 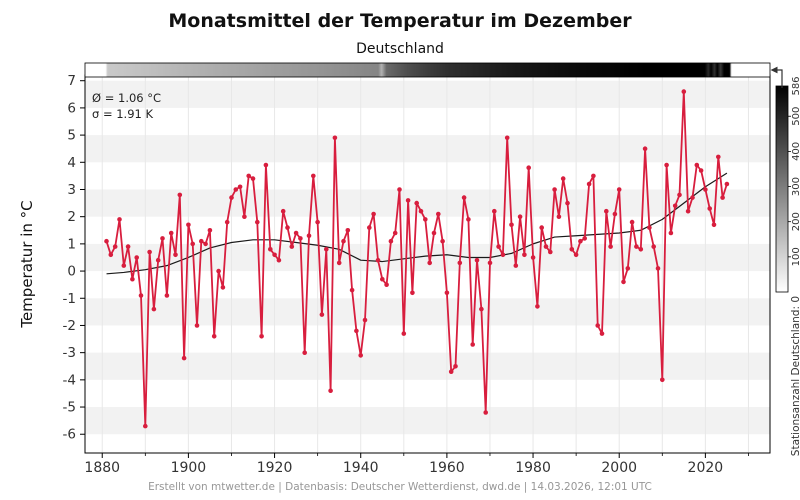 What do you see at coordinates (71, 136) in the screenshot?
I see `y-tick-label: 5` at bounding box center [71, 136].